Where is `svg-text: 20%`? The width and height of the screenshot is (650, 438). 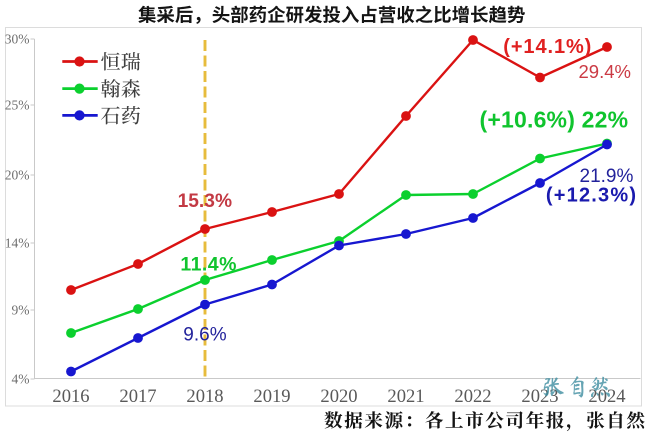
svg-text: 20% is located at coordinates (17, 175).